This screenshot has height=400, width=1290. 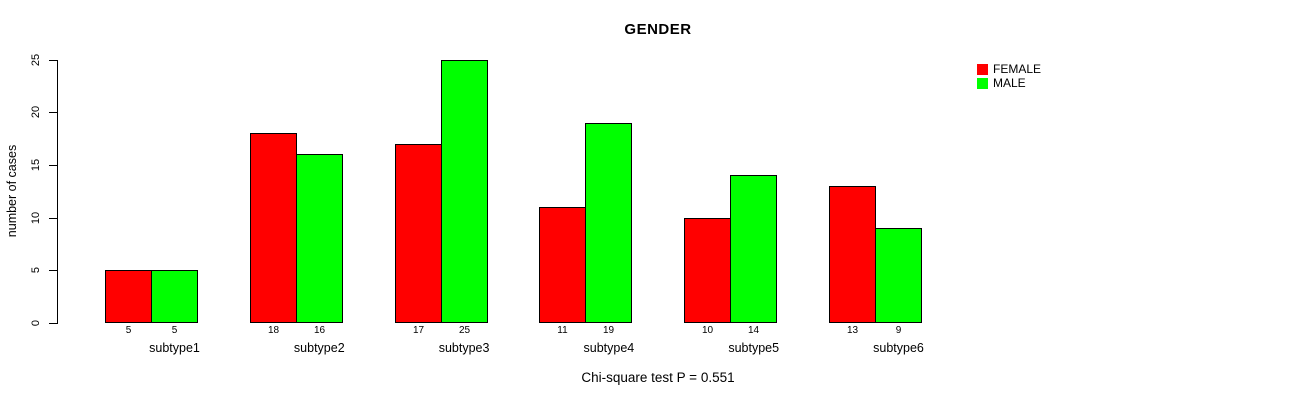 What do you see at coordinates (982, 83) in the screenshot?
I see `male-color-swatch` at bounding box center [982, 83].